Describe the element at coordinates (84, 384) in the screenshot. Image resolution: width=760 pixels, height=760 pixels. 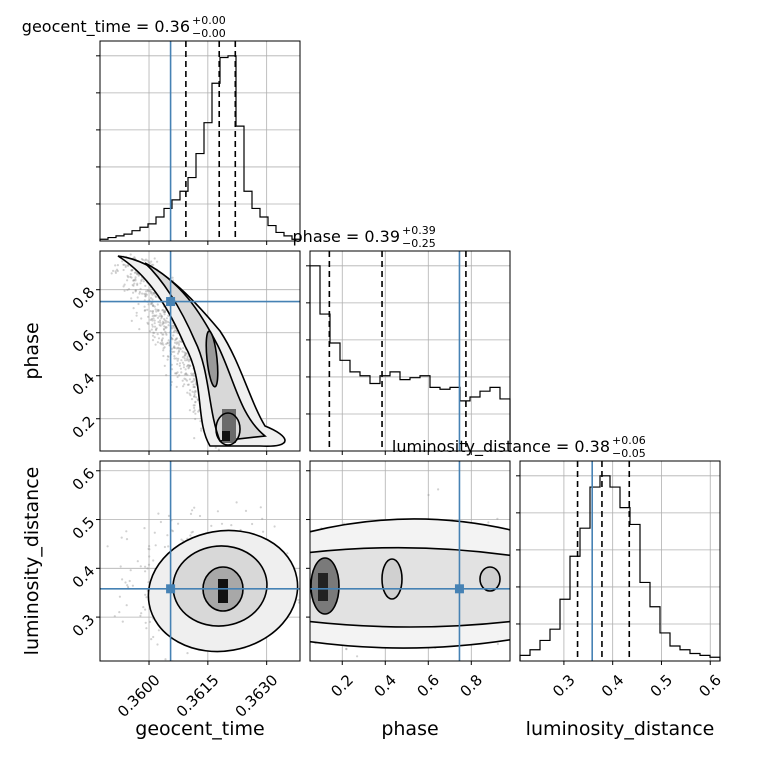
I see `y-tick-label-phase: 0.4` at that location.